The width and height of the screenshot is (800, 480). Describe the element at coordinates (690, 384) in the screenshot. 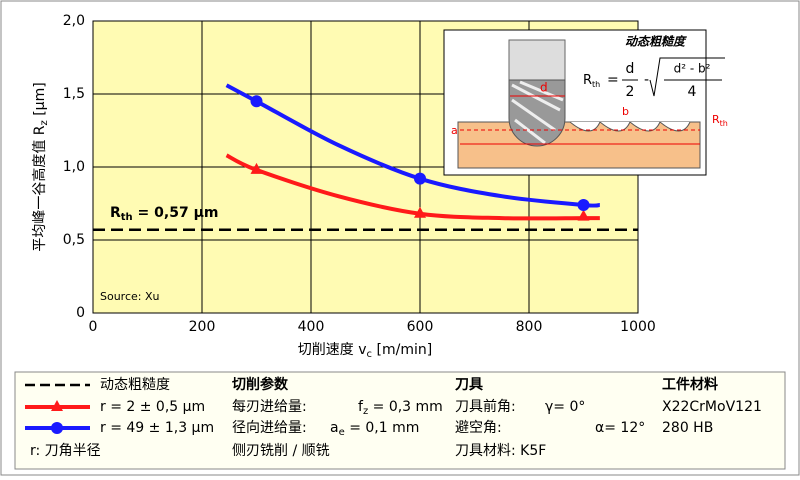

I see `workpiece-title: 工件材料` at that location.